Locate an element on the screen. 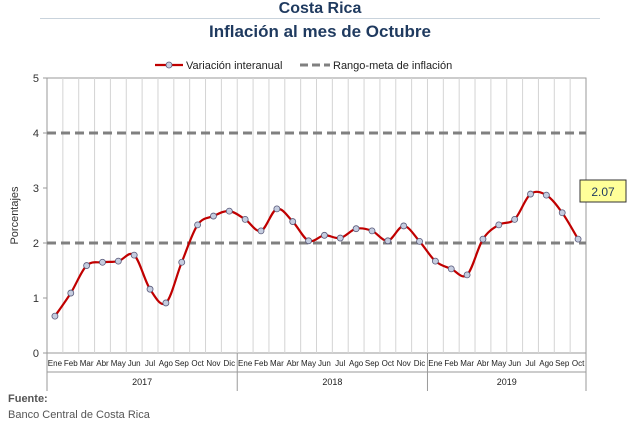  y-axis-label: Porcentajes is located at coordinates (15, 215).